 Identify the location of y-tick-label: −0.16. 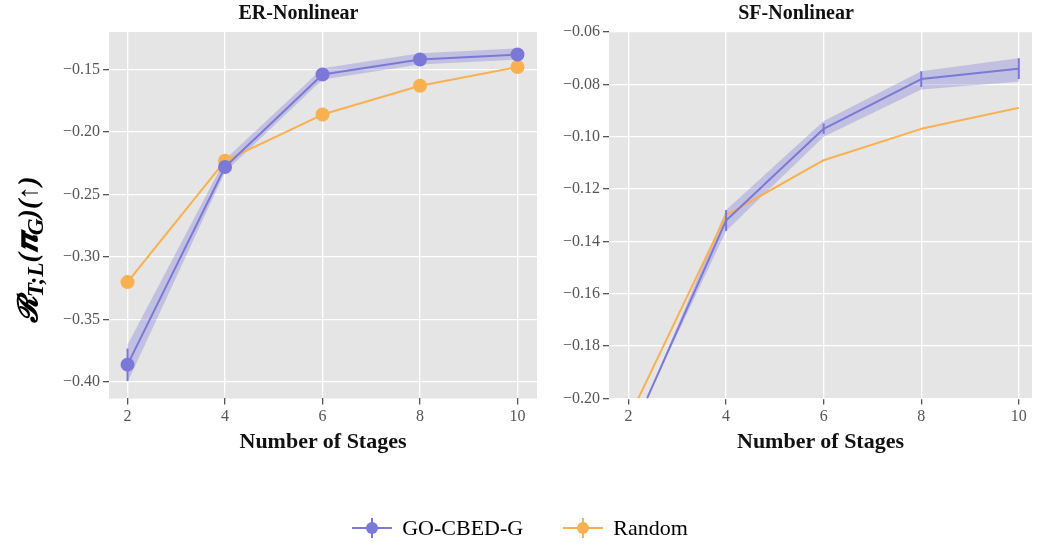
(581, 292).